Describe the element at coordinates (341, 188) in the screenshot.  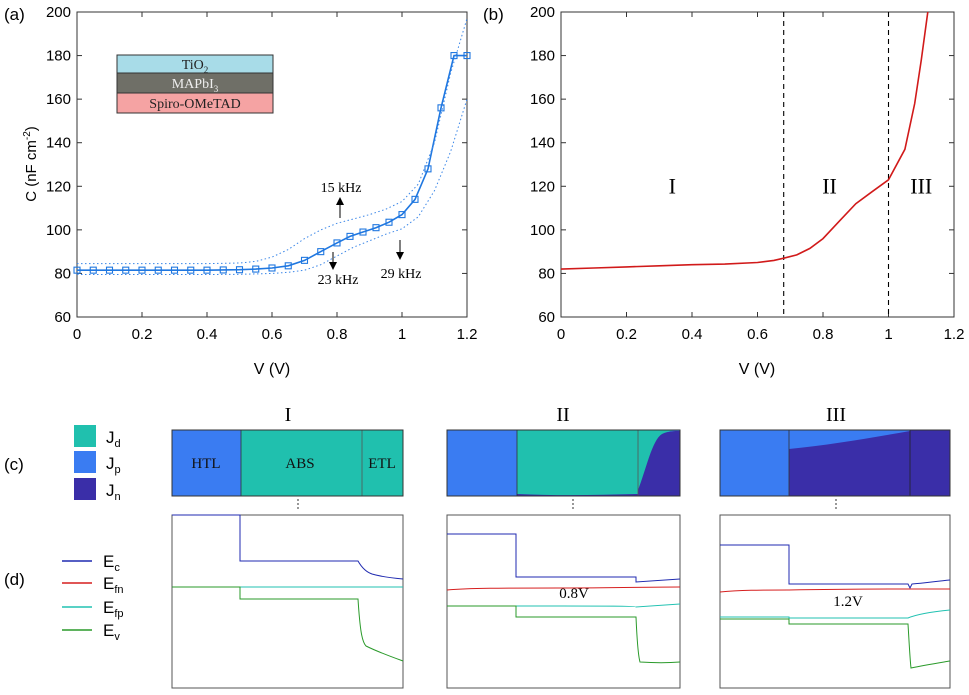
I see `annotation-15khz: 15 kHz` at that location.